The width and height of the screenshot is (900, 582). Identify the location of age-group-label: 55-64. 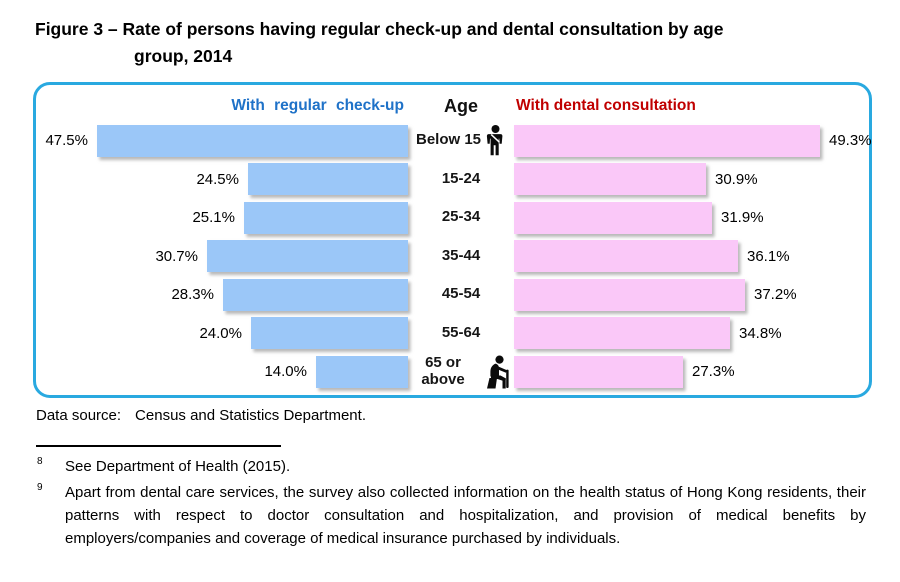
(461, 332).